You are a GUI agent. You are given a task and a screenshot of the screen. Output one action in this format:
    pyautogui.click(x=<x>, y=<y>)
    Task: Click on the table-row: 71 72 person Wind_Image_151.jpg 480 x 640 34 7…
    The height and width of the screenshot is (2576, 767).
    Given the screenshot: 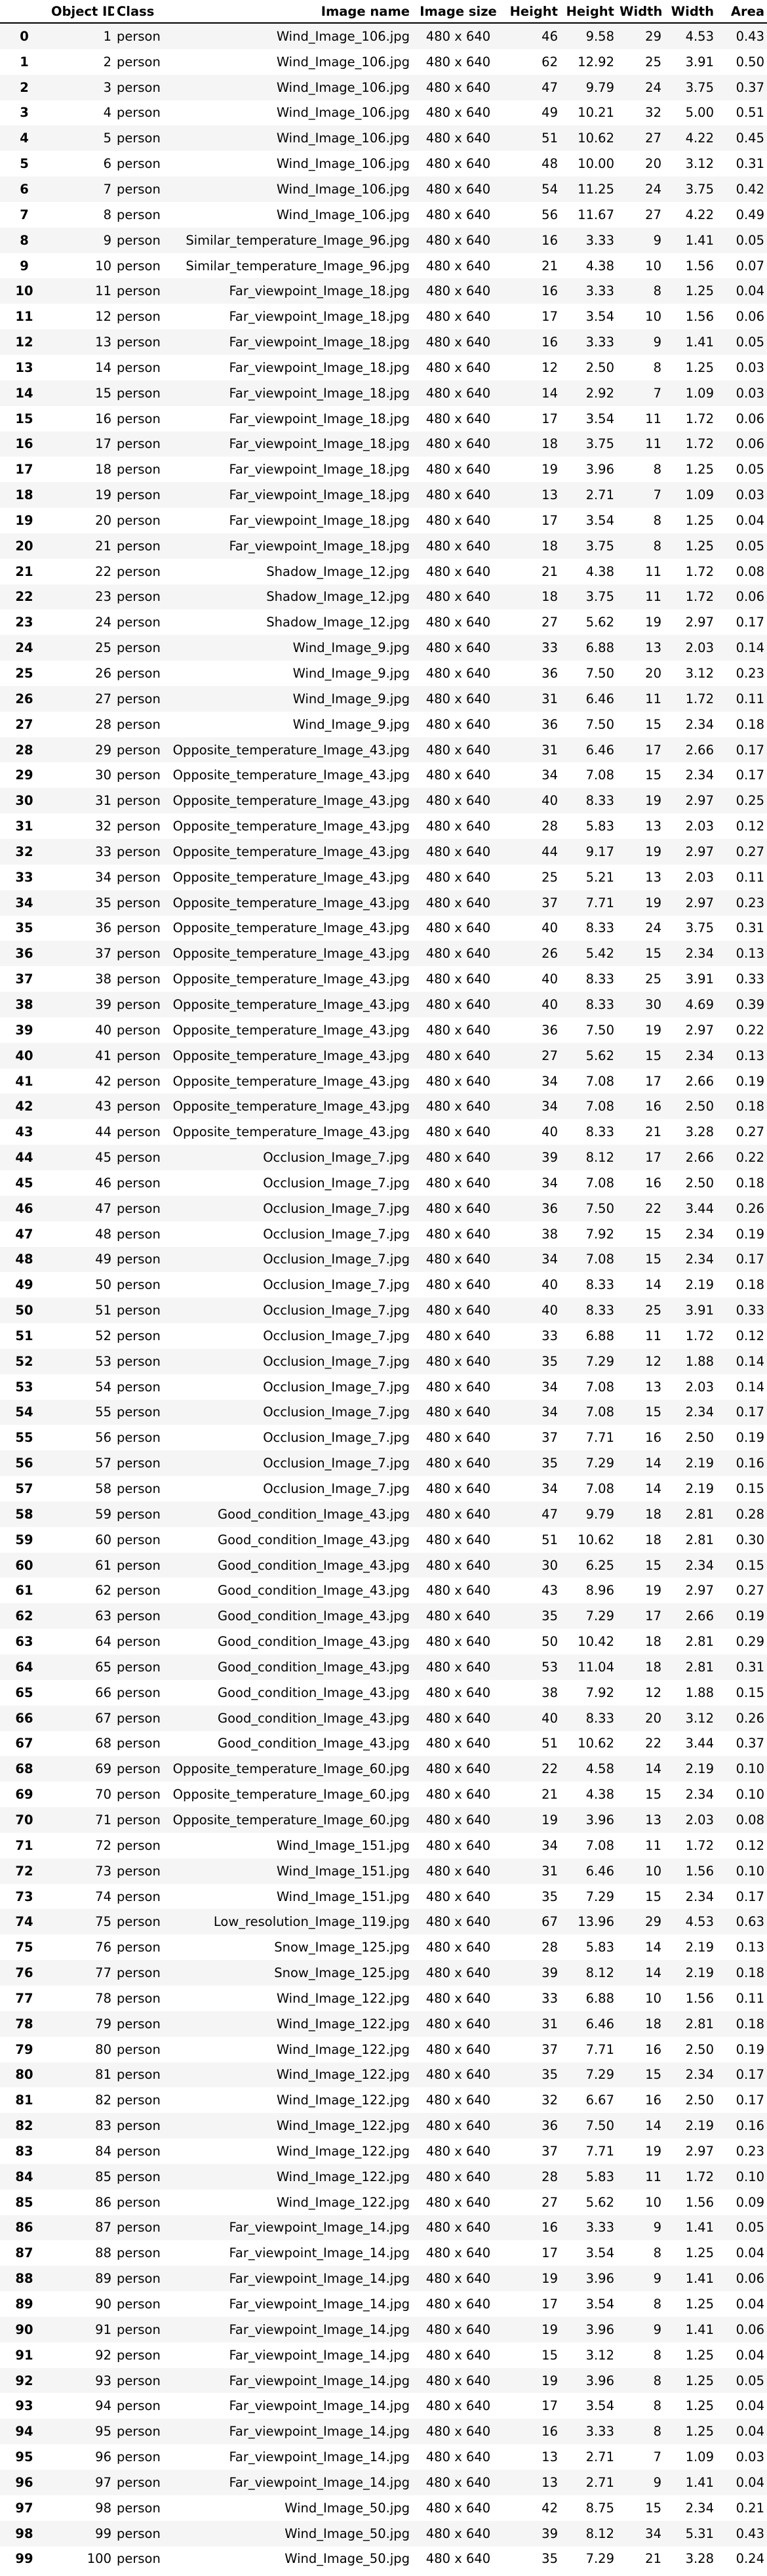 What is the action you would take?
    pyautogui.click(x=383, y=1845)
    